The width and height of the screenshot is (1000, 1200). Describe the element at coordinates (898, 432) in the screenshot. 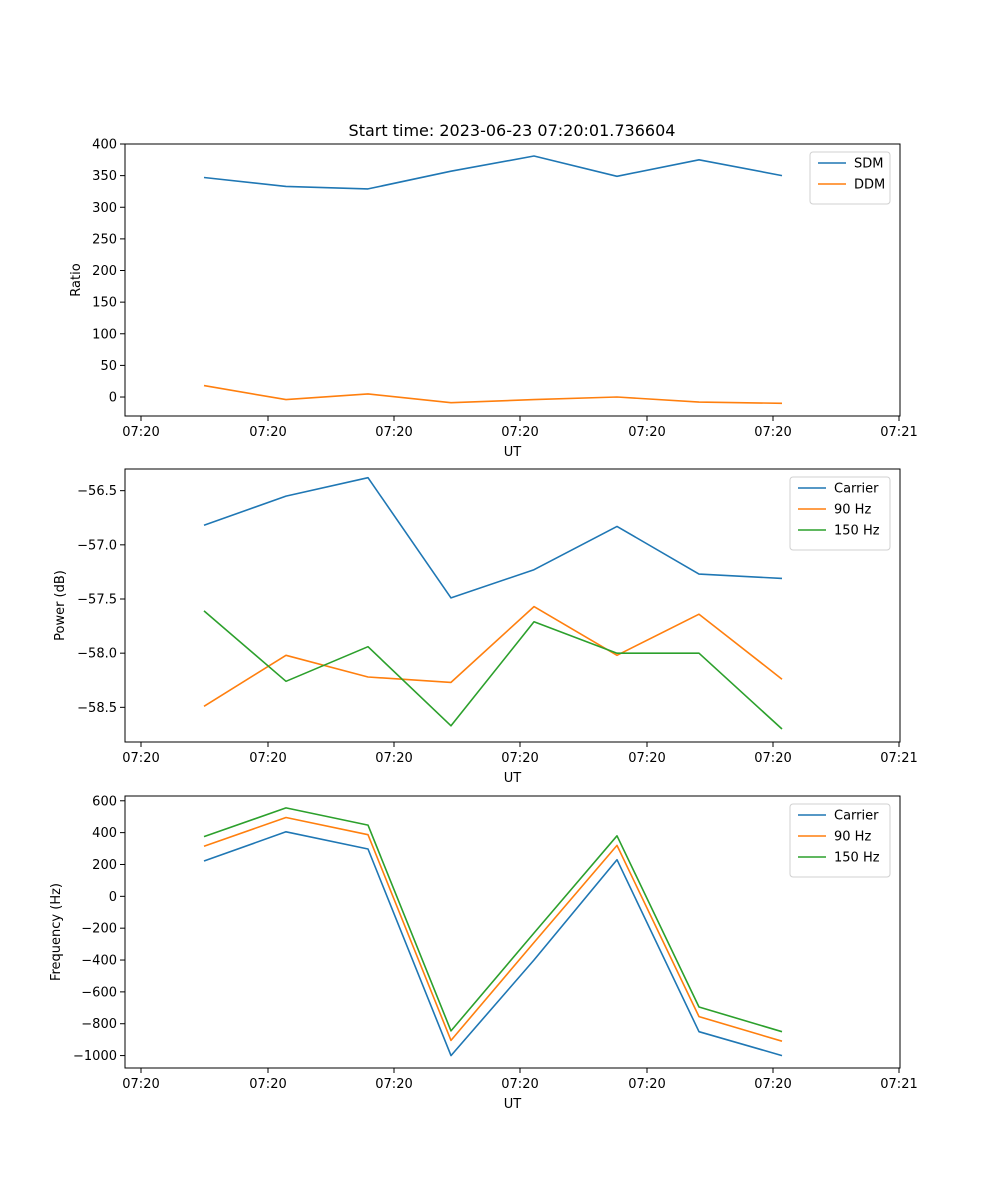

I see `ratio-x-tick-label: 07:21` at that location.